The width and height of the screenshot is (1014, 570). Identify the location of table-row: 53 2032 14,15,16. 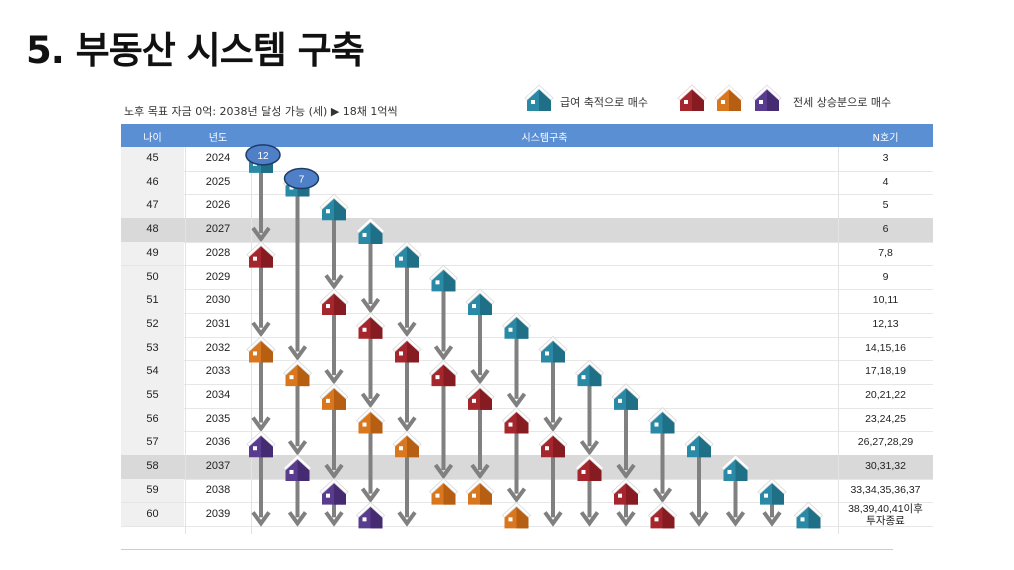
(527, 349).